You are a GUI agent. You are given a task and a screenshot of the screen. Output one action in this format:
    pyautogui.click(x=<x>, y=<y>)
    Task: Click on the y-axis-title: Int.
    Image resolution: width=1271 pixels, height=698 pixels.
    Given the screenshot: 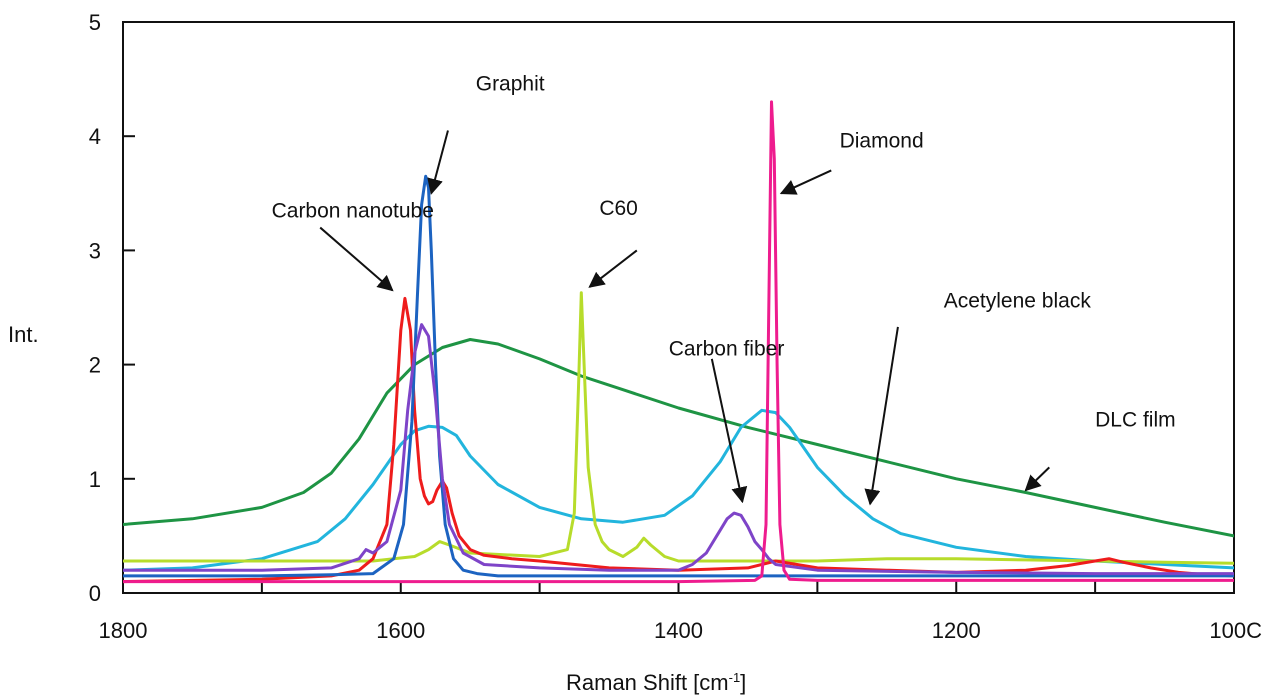 What is the action you would take?
    pyautogui.click(x=23, y=334)
    